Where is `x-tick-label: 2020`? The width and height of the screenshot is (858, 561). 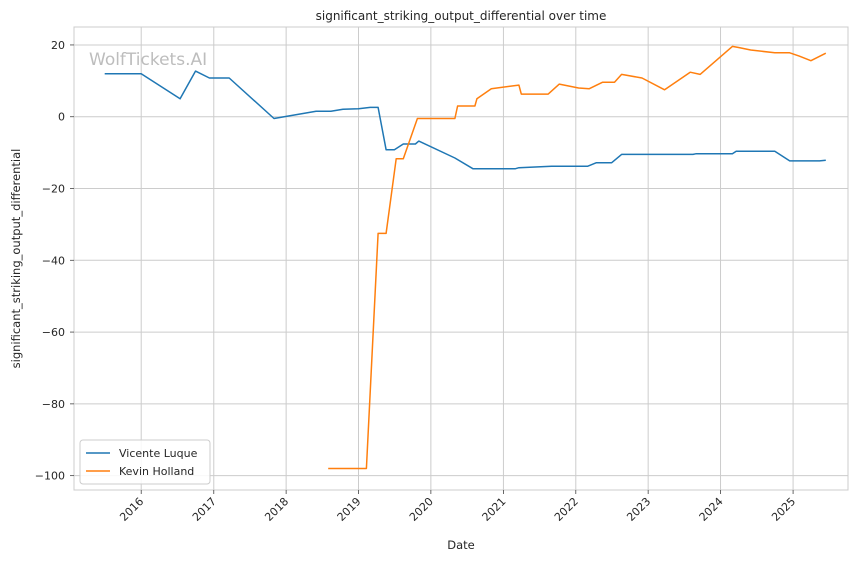
x-tick-label: 2020 is located at coordinates (421, 509).